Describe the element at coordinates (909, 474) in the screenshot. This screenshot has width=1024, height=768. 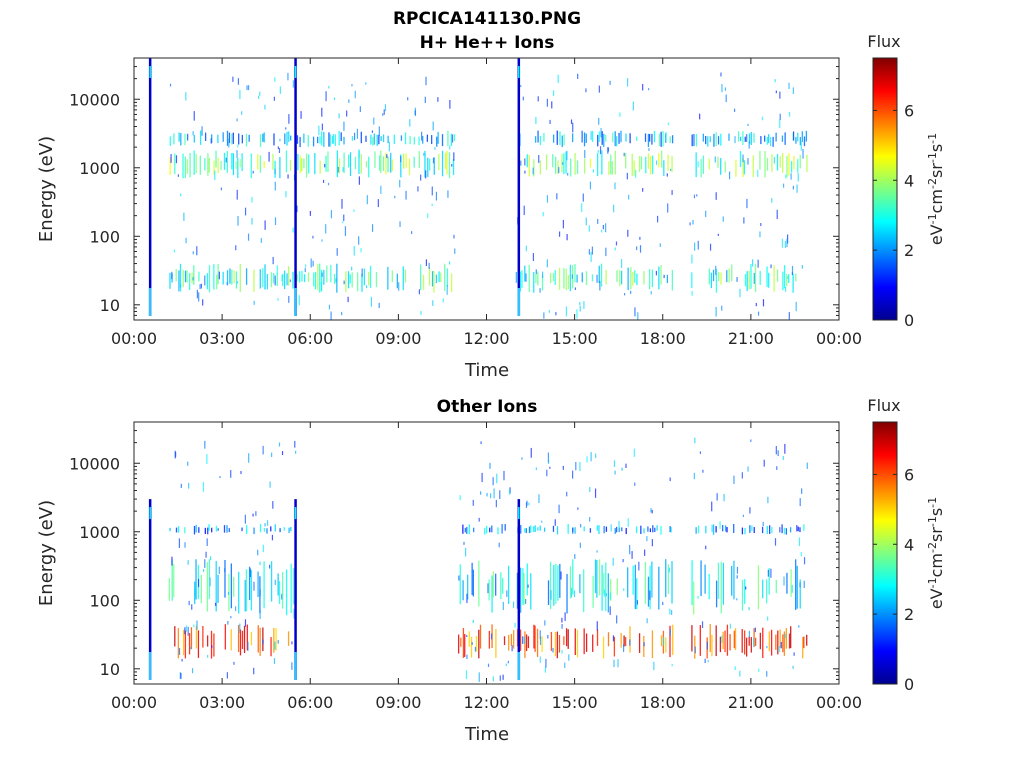
I see `colorbar-tick-label: 6` at that location.